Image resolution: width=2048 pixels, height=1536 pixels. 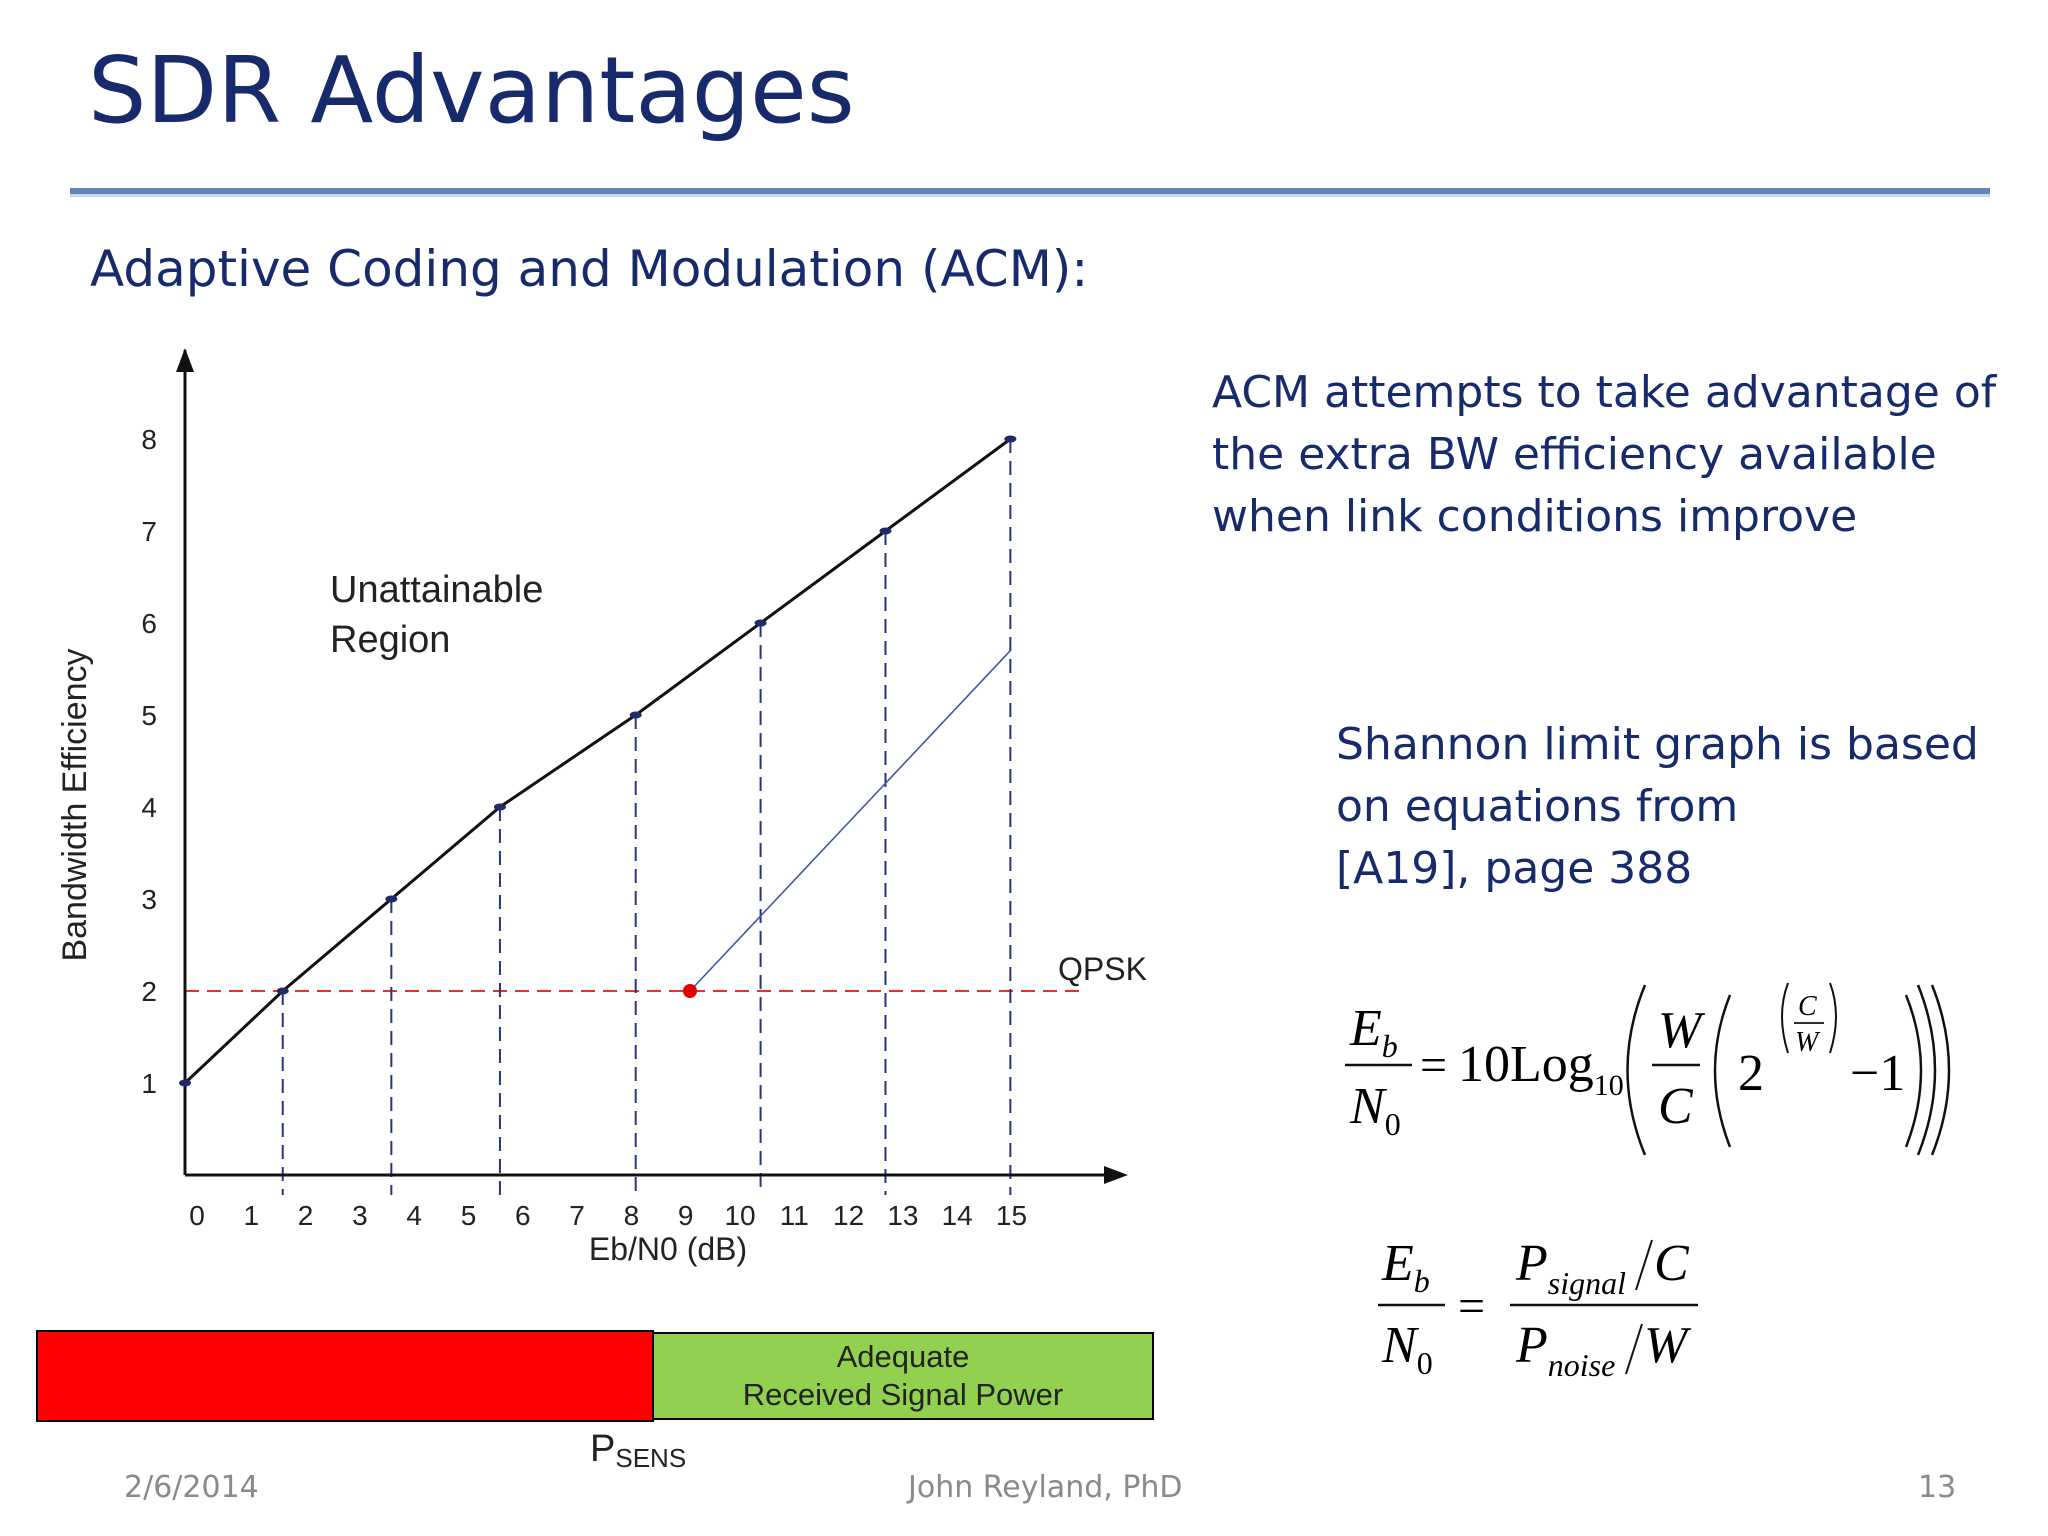 I want to click on eq1-two: 2, so click(x=1751, y=1073).